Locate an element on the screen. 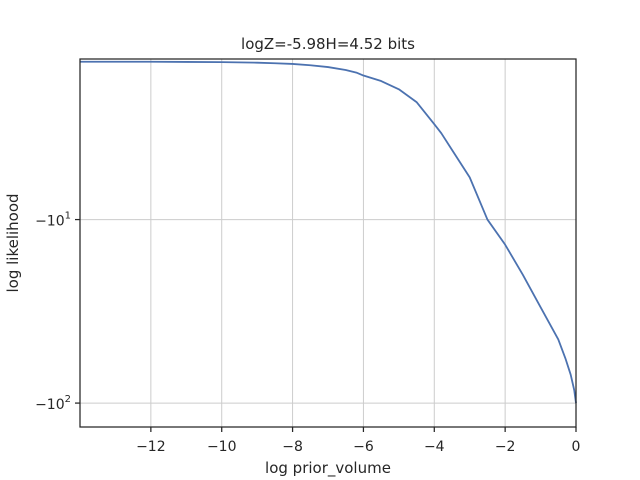 The width and height of the screenshot is (640, 480). x-axis-label: log prior_volume is located at coordinates (328, 468).